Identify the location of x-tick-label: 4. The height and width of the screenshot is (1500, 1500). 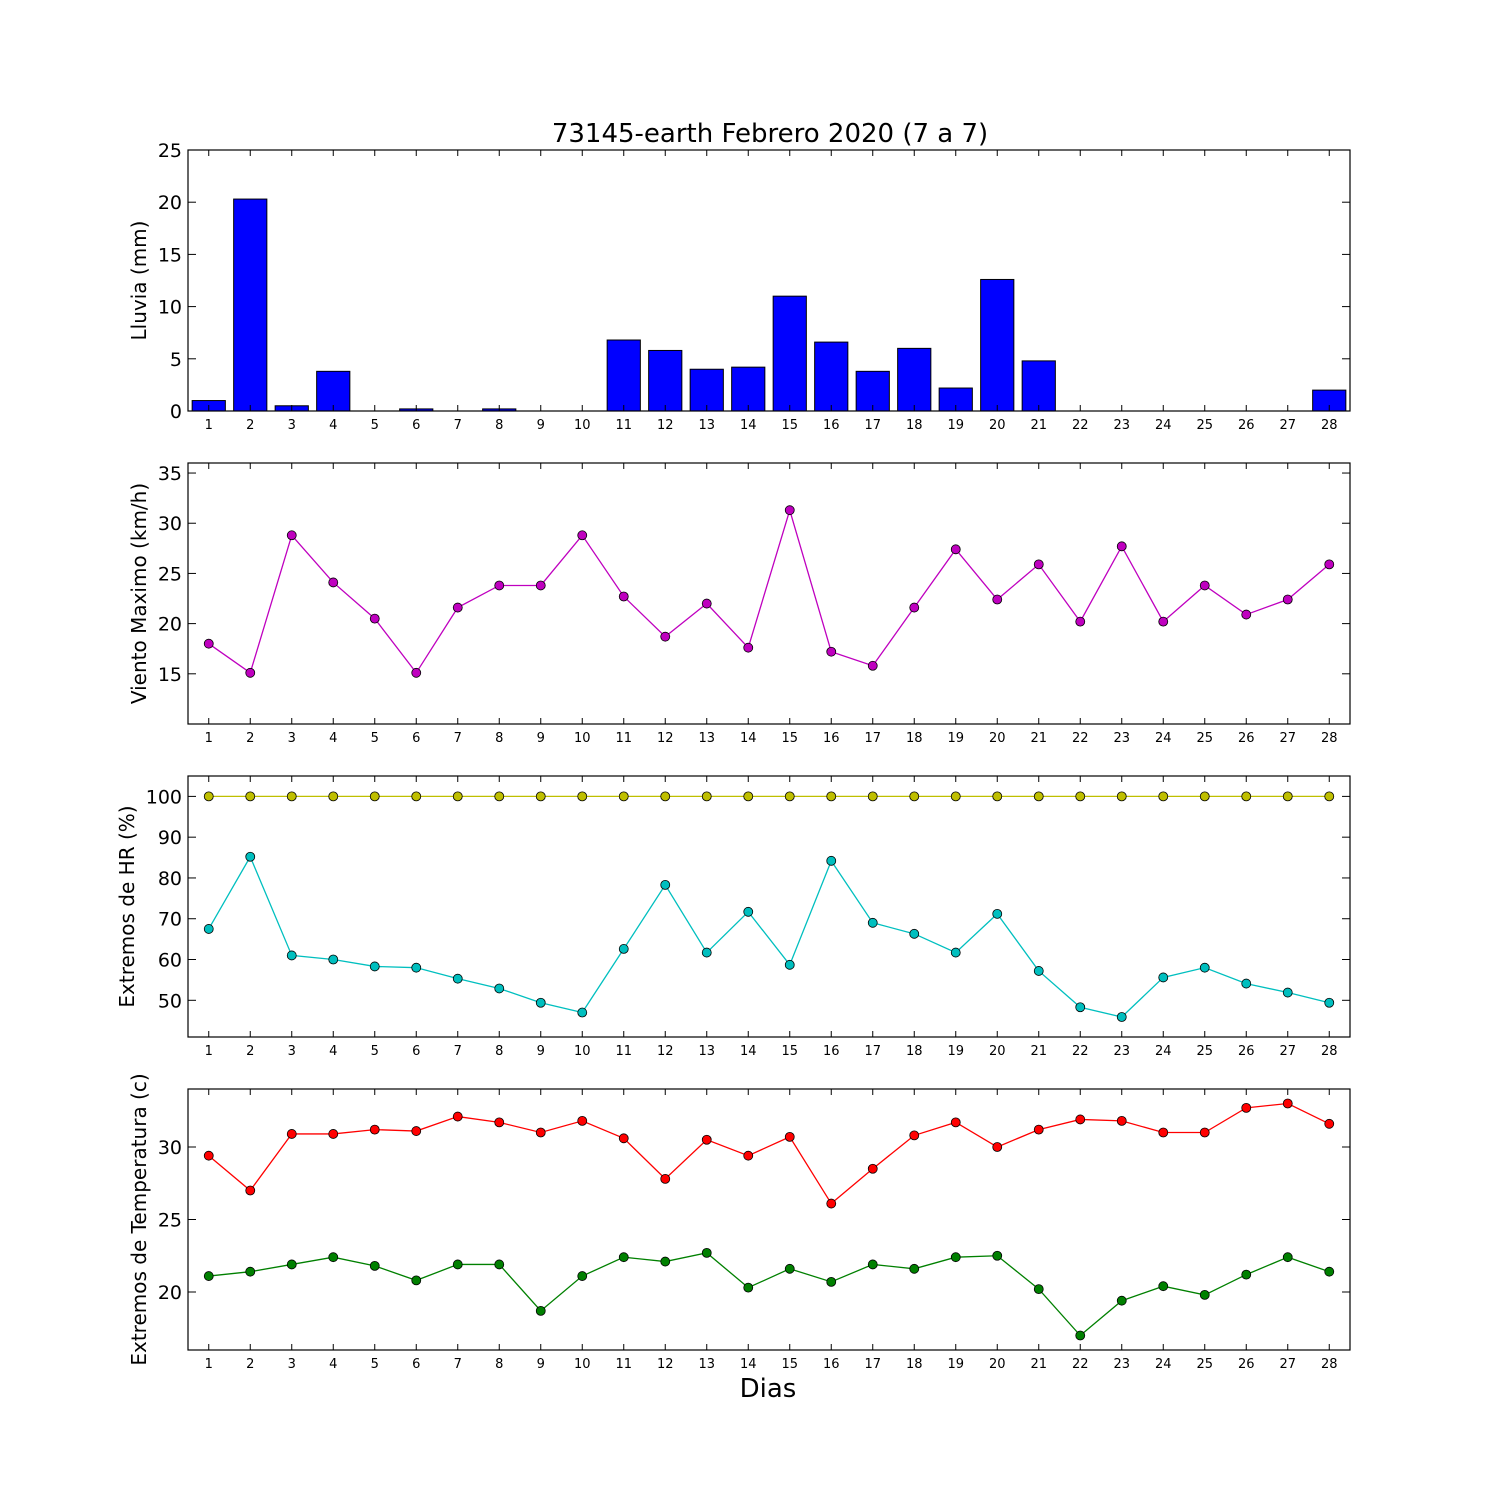
(333, 425).